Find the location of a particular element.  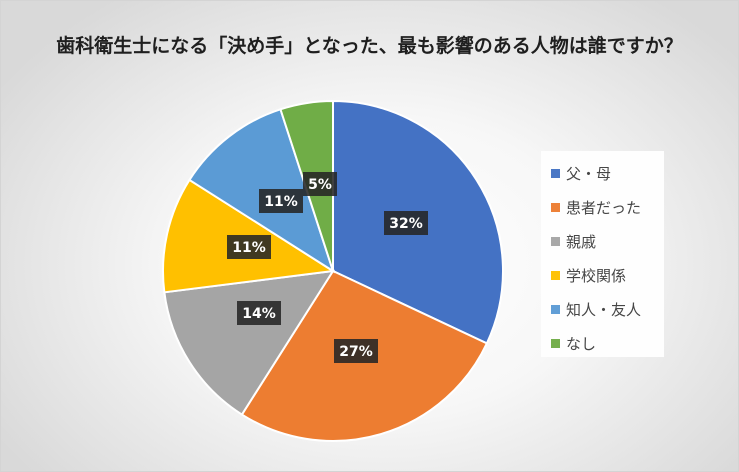

data-label-6: 5% is located at coordinates (320, 184).